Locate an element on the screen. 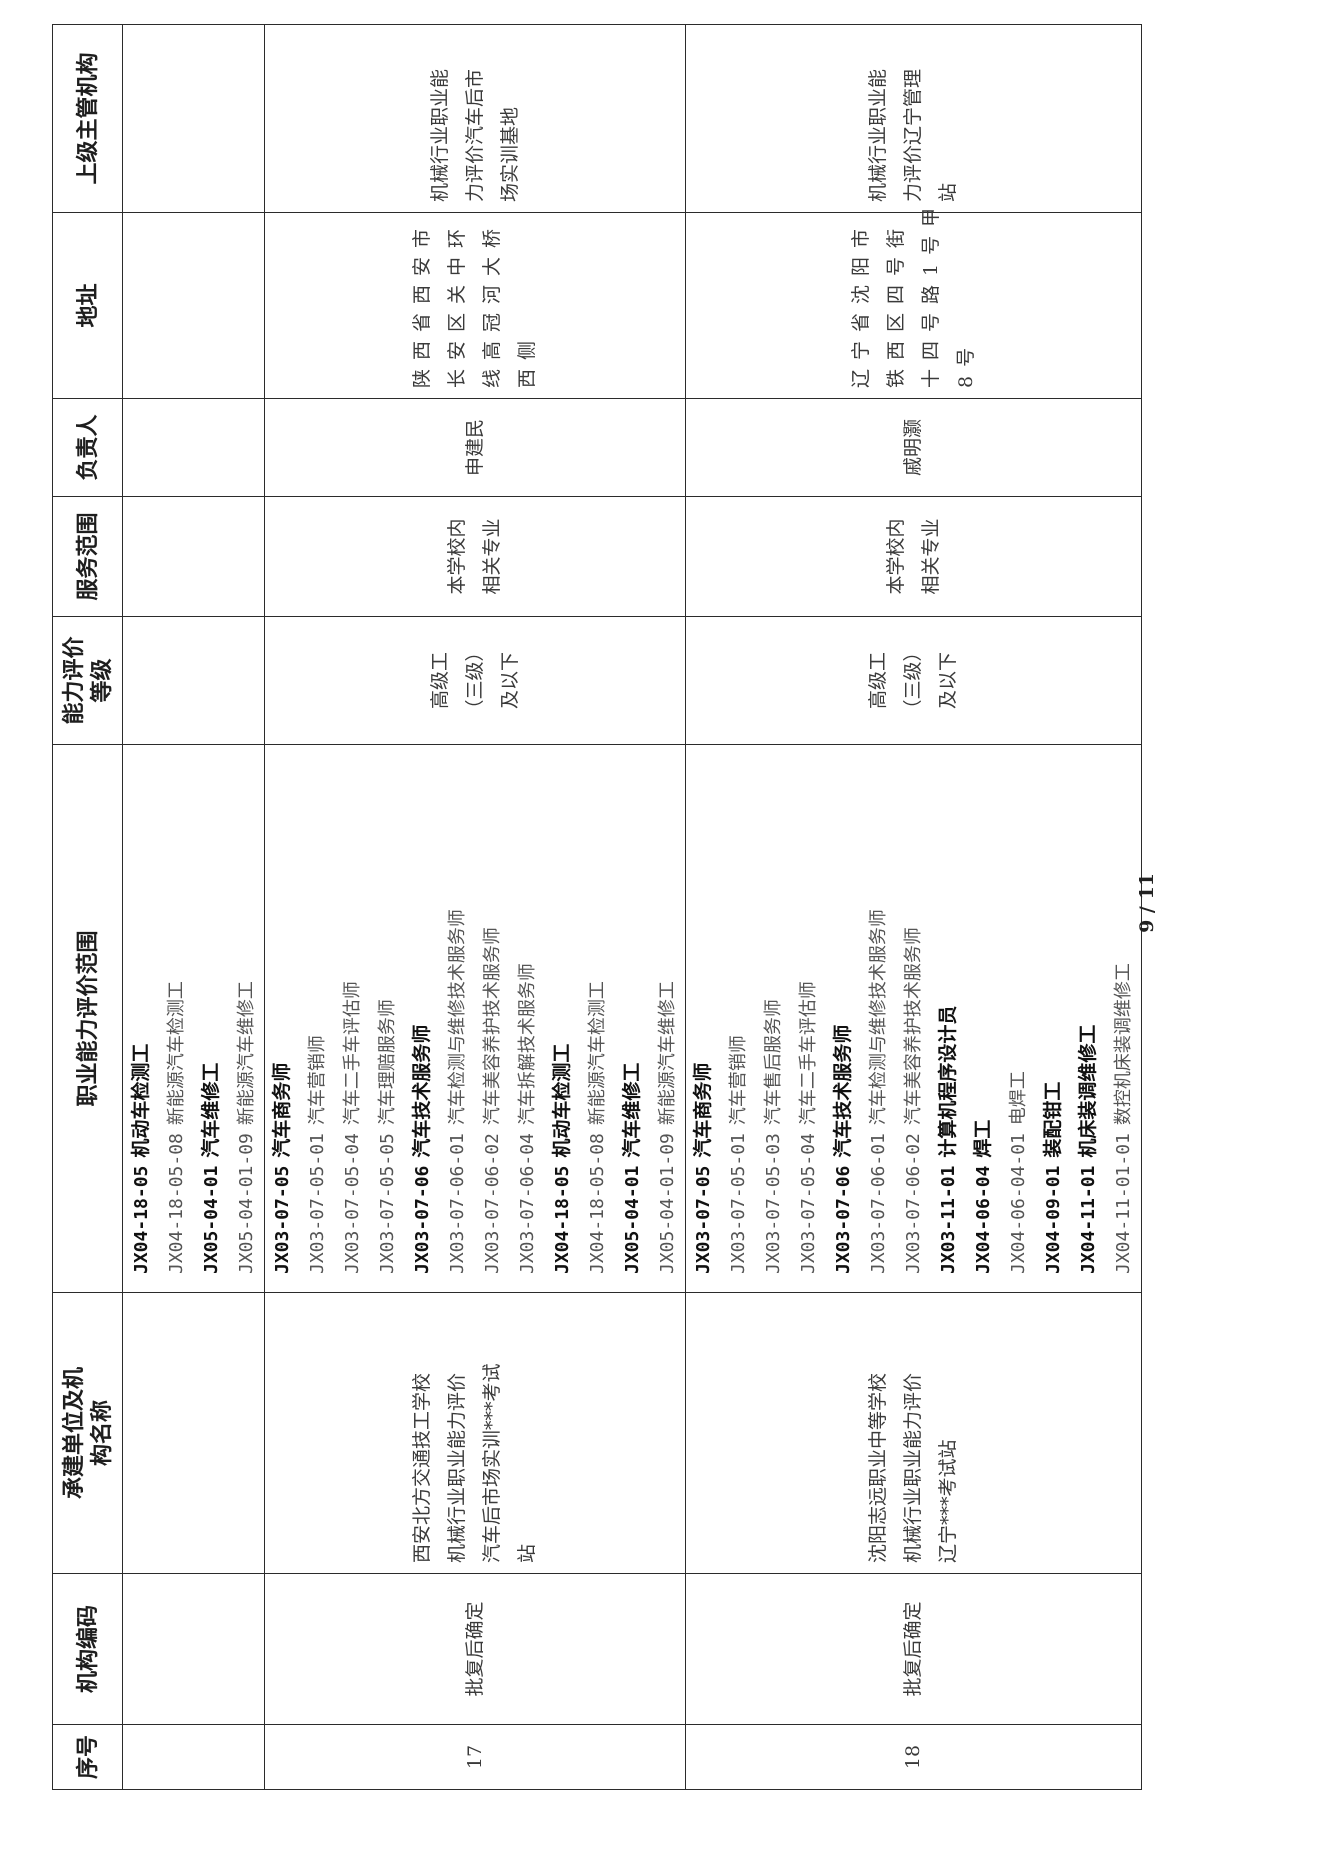 This screenshot has height=1871, width=1322. address-line: 十四号路1号甲 is located at coordinates (930, 293).